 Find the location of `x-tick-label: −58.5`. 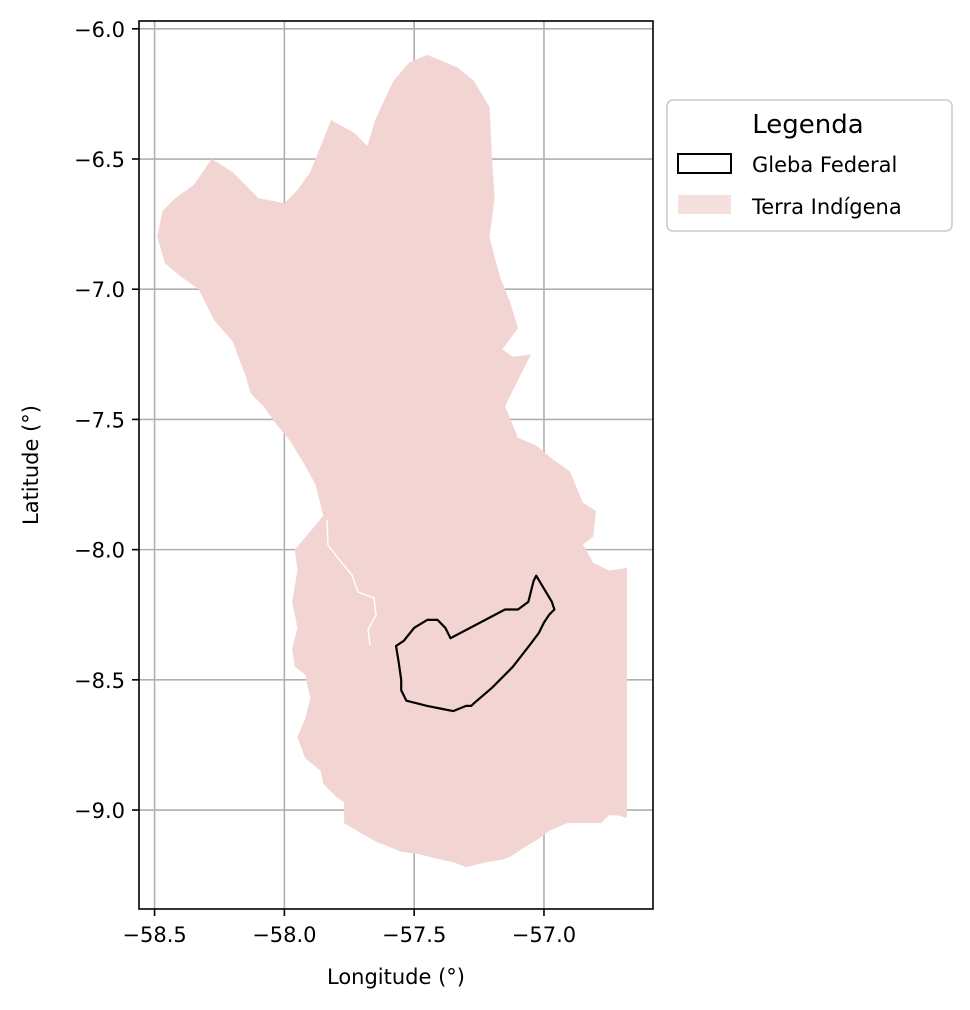

x-tick-label: −58.5 is located at coordinates (154, 935).